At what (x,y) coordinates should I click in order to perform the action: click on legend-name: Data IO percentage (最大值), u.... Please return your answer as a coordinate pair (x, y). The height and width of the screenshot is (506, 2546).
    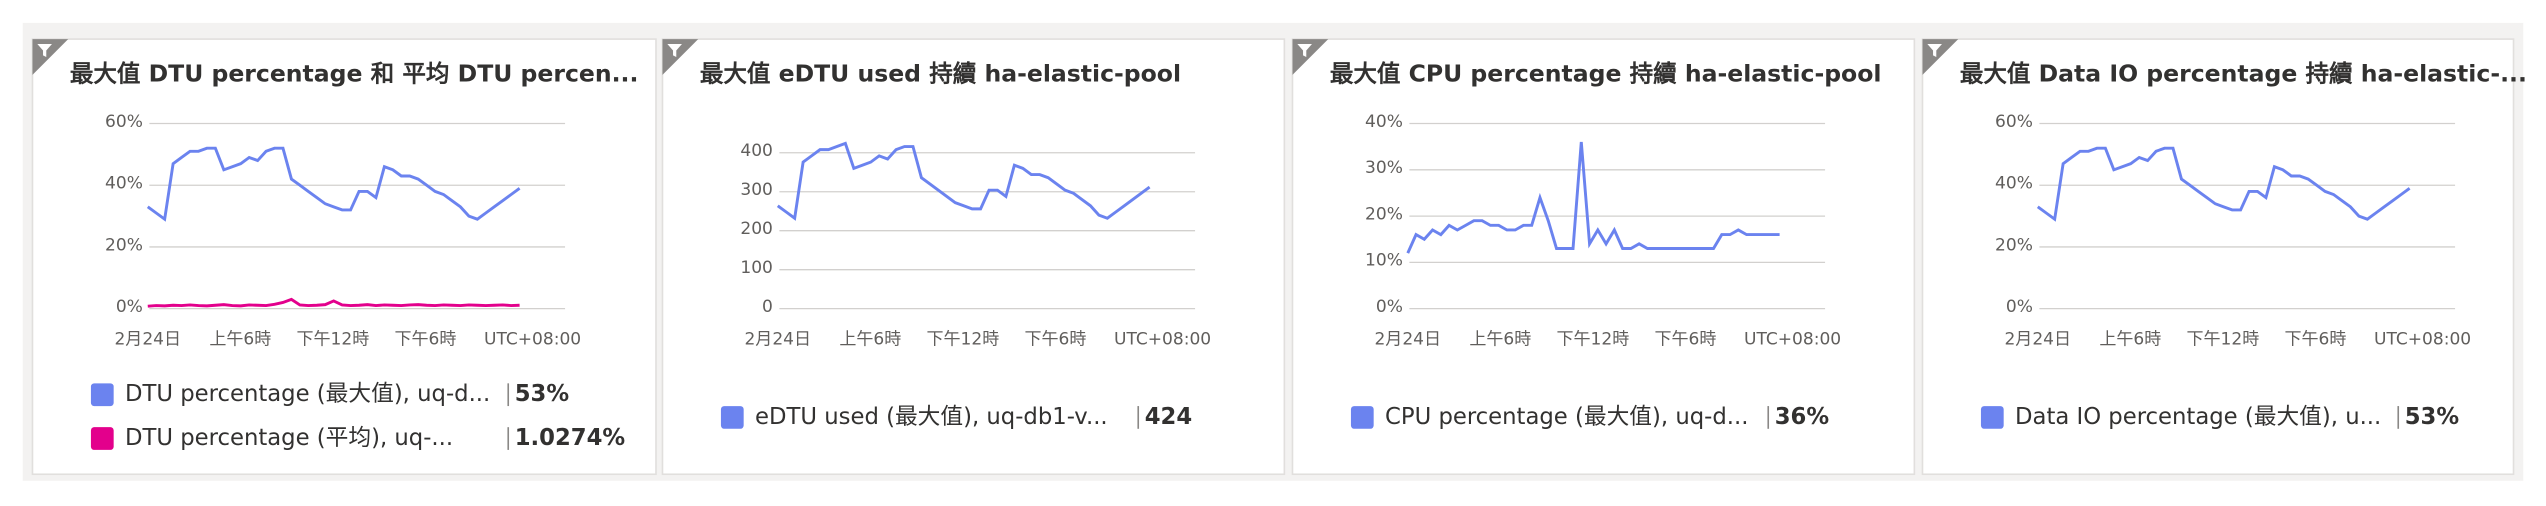
    Looking at the image, I should click on (2198, 417).